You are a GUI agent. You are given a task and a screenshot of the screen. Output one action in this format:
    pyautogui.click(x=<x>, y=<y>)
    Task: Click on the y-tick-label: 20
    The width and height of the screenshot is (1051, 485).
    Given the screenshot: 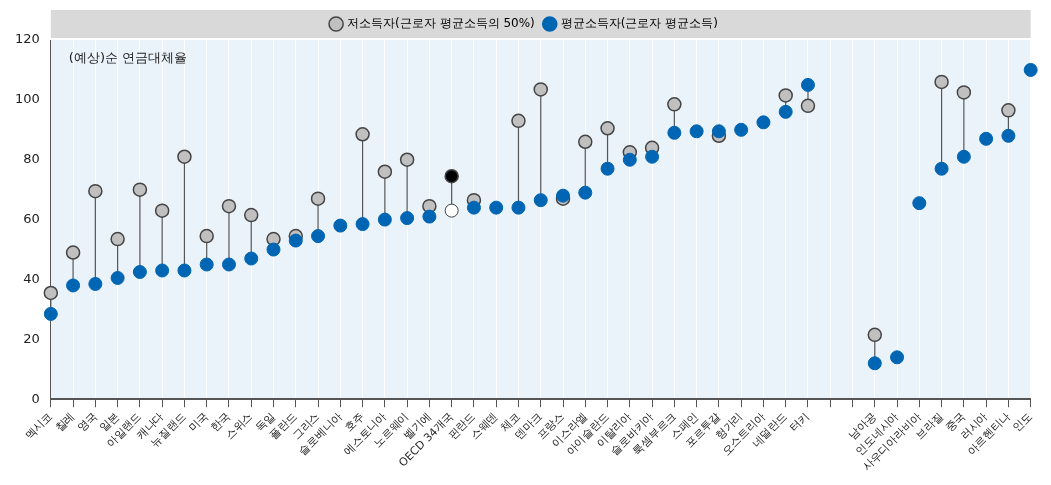 What is the action you would take?
    pyautogui.click(x=31, y=338)
    